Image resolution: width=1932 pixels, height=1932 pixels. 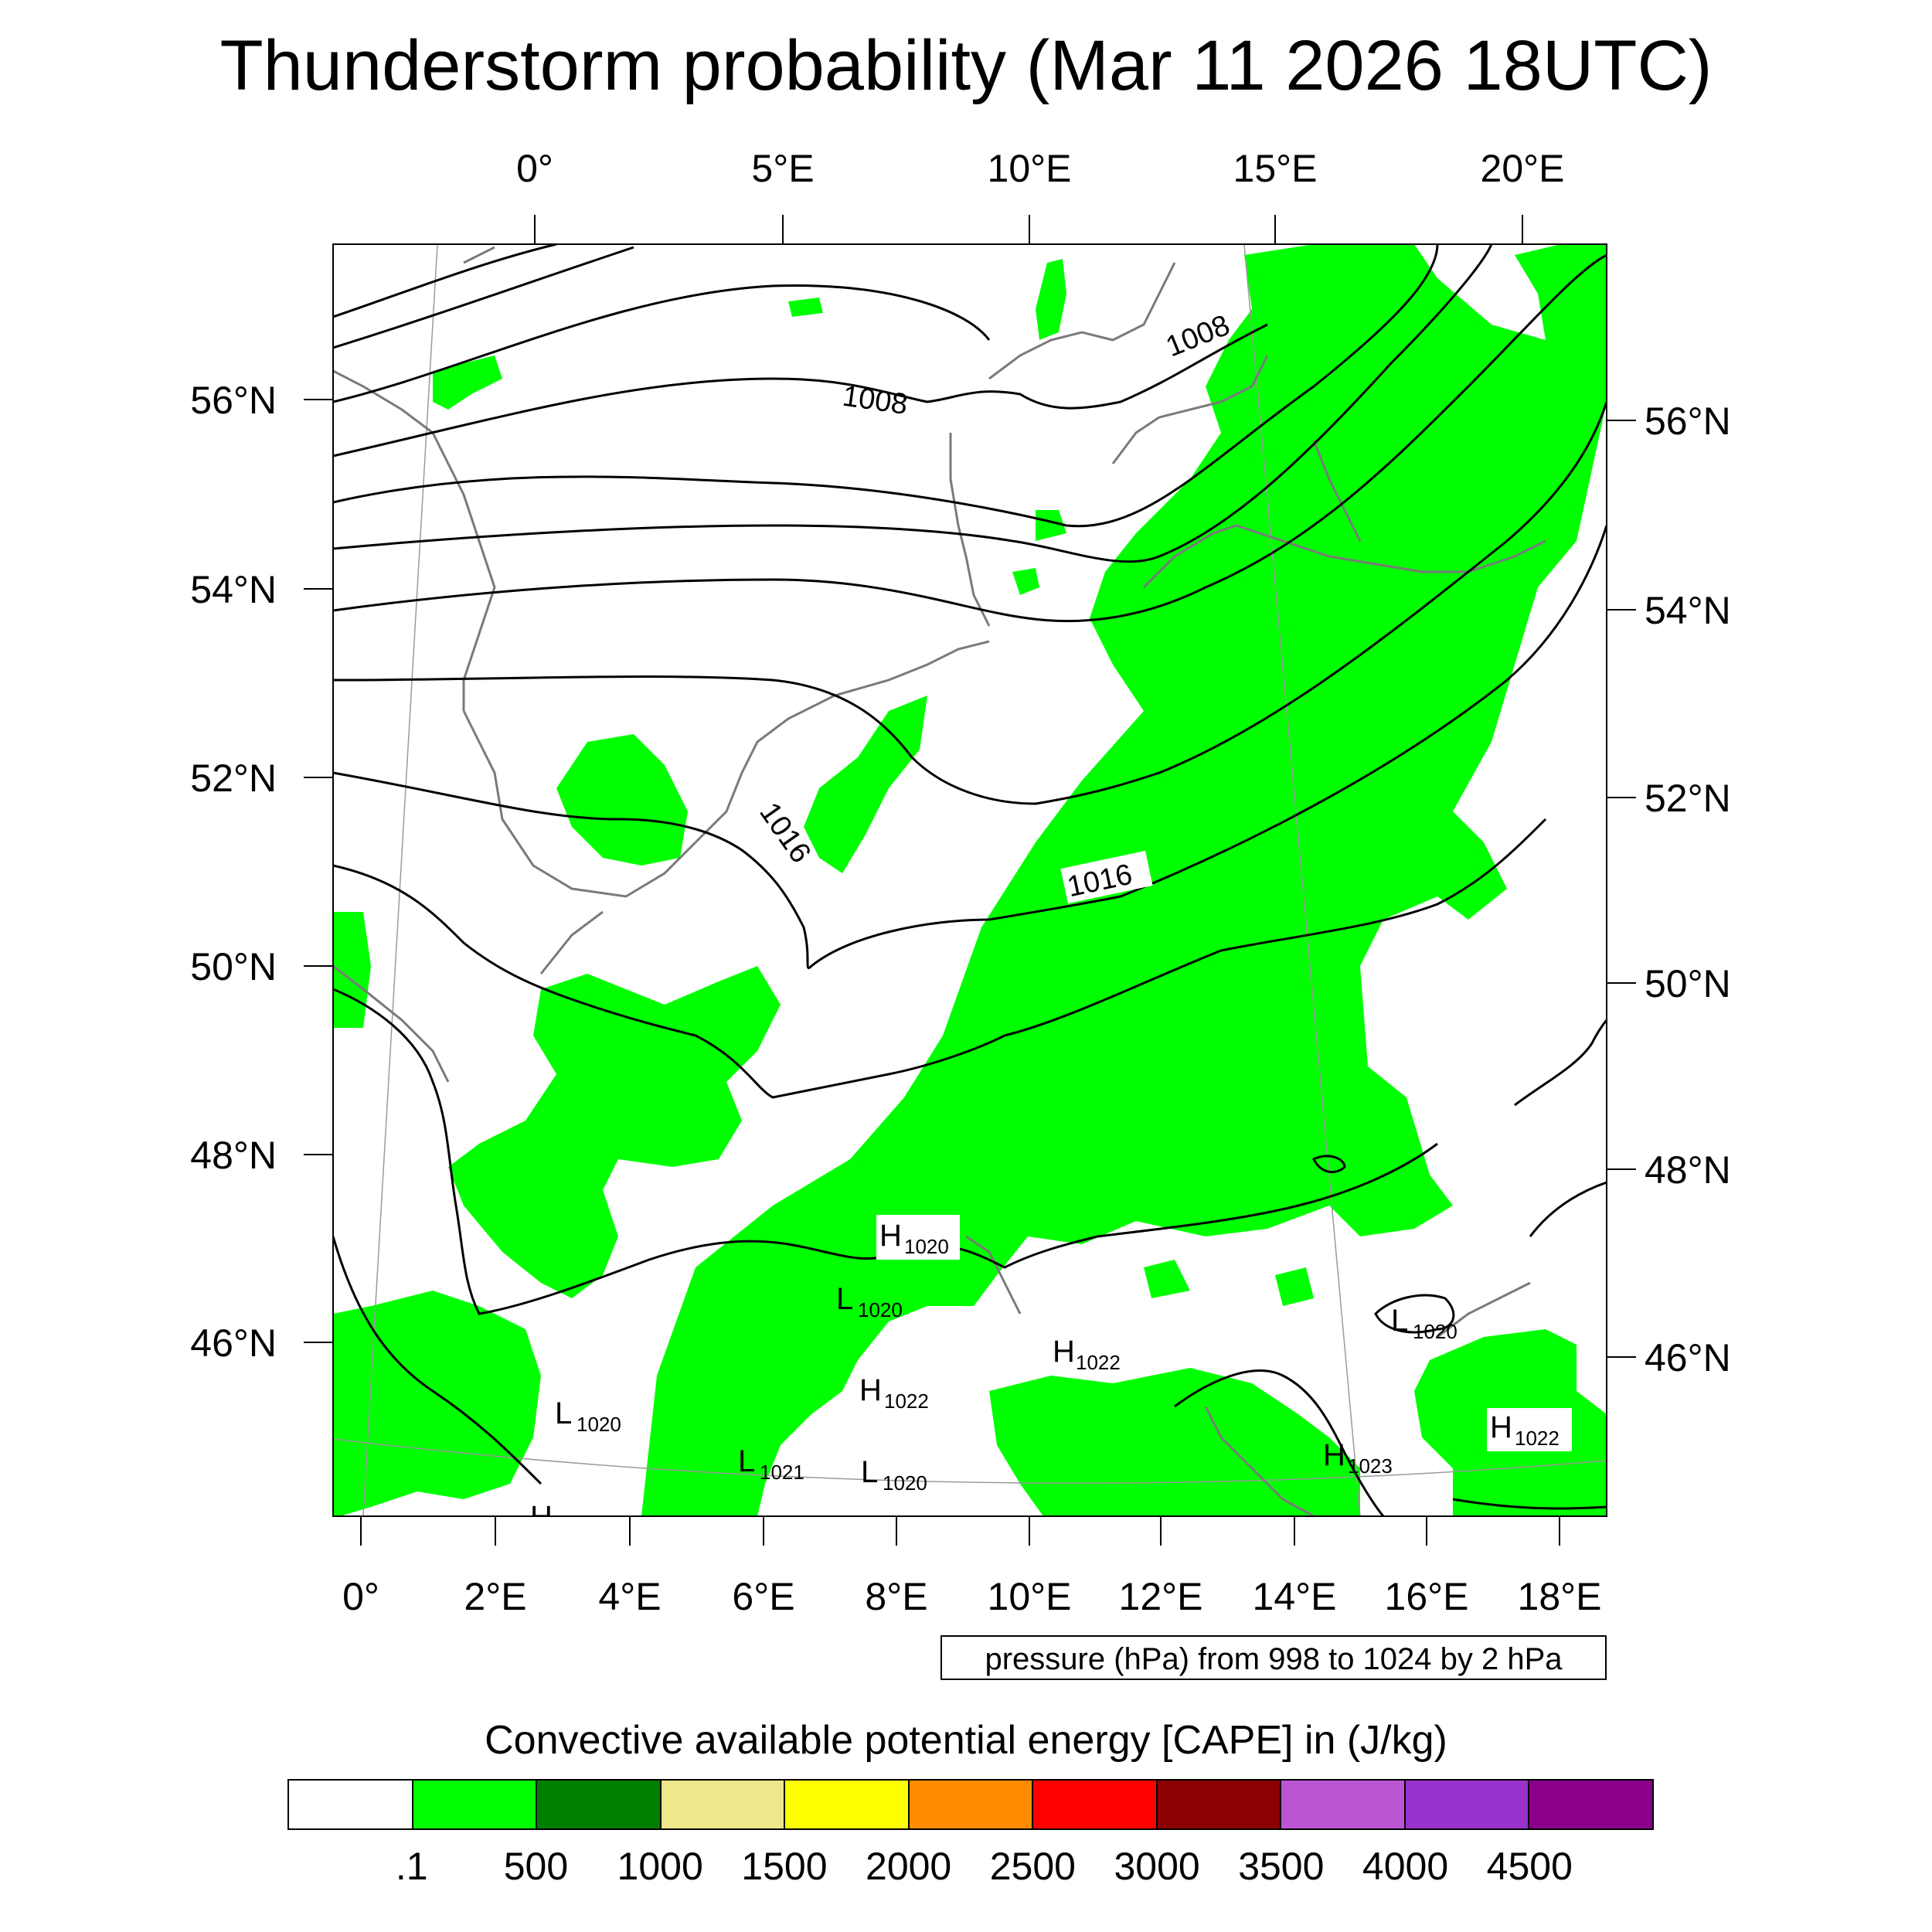 I want to click on left-lat-label: 46°N, so click(x=234, y=1343).